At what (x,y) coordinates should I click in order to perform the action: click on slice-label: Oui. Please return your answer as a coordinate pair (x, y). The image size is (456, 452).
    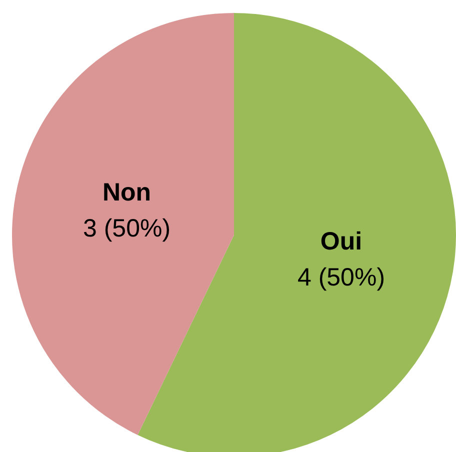
    Looking at the image, I should click on (341, 241).